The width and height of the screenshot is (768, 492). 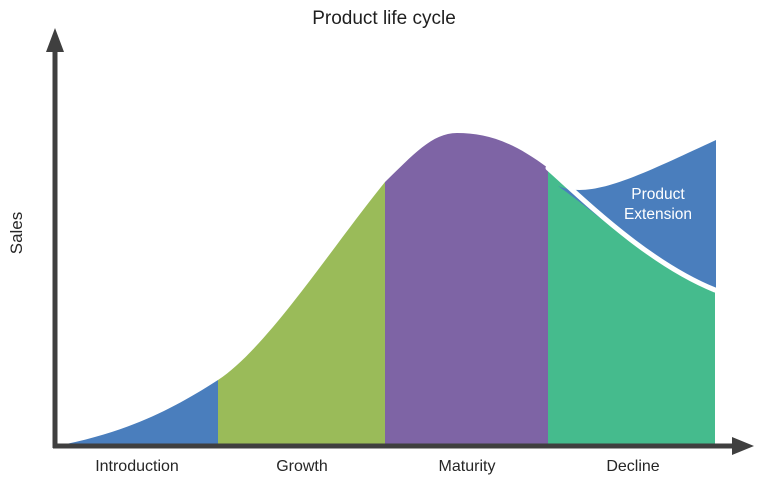 I want to click on phase-label-introduction: Introduction, so click(x=137, y=466).